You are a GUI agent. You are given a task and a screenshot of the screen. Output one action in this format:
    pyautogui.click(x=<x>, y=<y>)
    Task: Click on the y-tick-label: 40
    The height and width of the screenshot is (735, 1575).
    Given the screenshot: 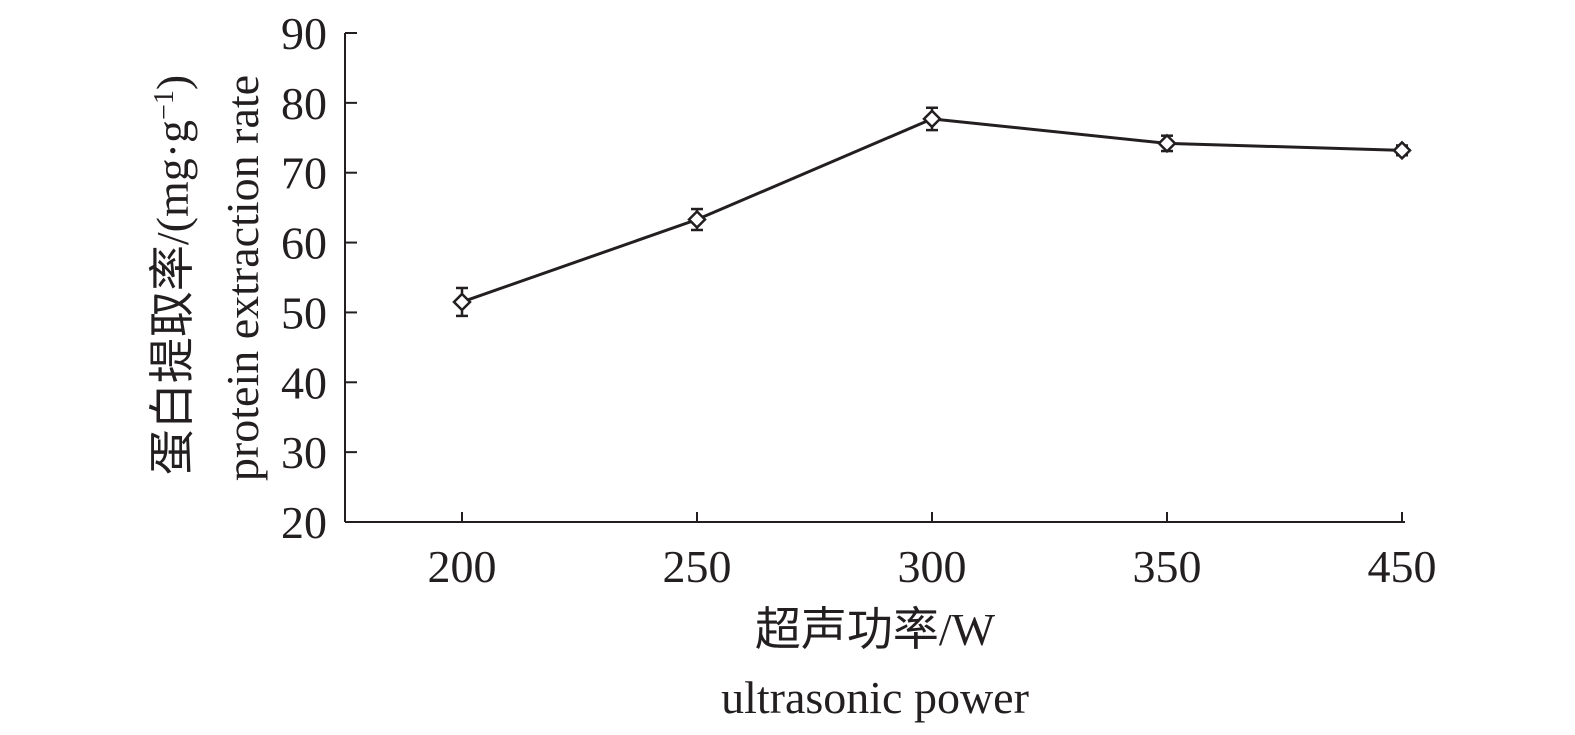 What is the action you would take?
    pyautogui.click(x=304, y=382)
    